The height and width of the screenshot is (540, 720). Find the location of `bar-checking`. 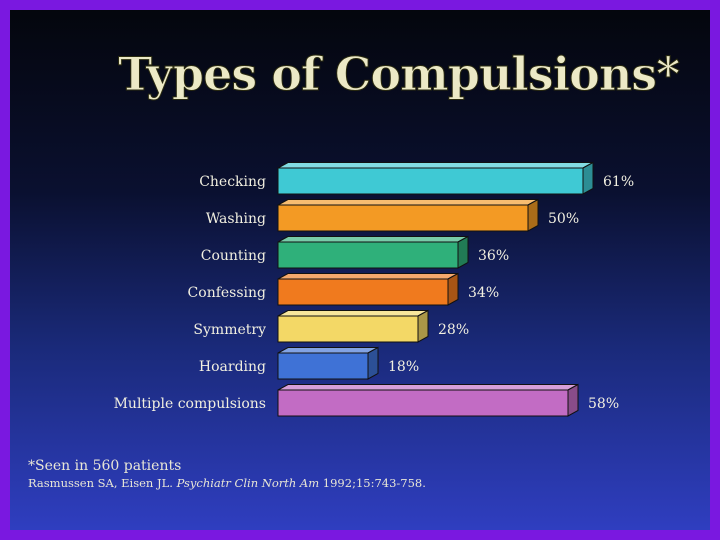

bar-checking is located at coordinates (435, 178).